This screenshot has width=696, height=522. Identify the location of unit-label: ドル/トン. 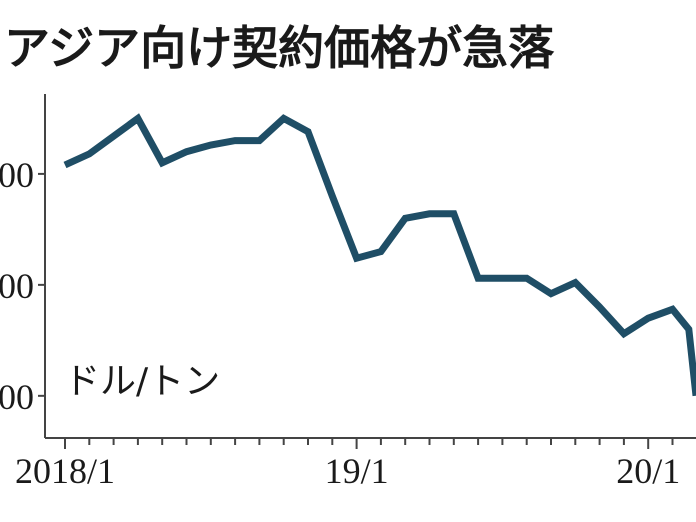
(142, 381).